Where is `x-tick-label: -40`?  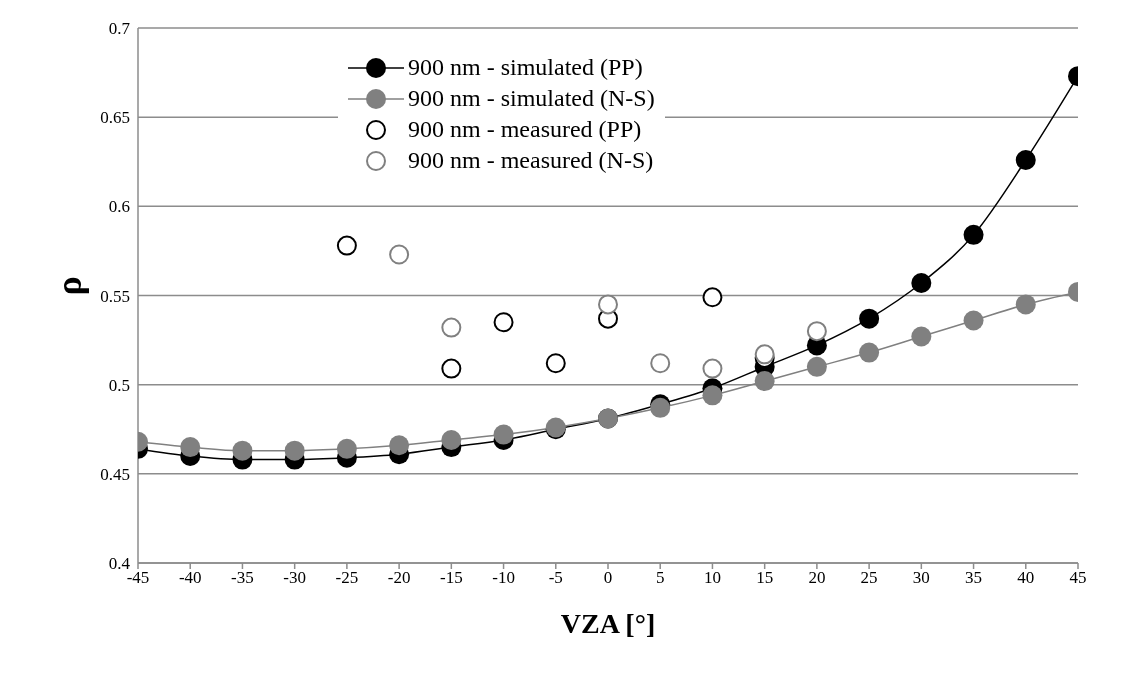
x-tick-label: -40 is located at coordinates (190, 578).